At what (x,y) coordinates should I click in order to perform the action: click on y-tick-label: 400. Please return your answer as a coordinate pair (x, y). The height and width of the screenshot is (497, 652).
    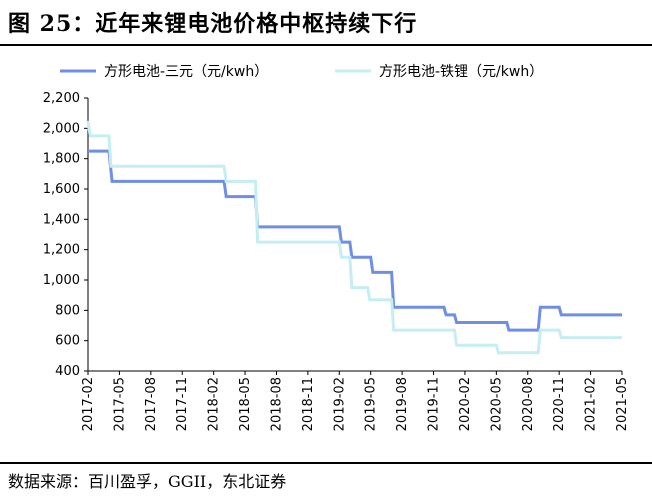
    Looking at the image, I should click on (67, 371).